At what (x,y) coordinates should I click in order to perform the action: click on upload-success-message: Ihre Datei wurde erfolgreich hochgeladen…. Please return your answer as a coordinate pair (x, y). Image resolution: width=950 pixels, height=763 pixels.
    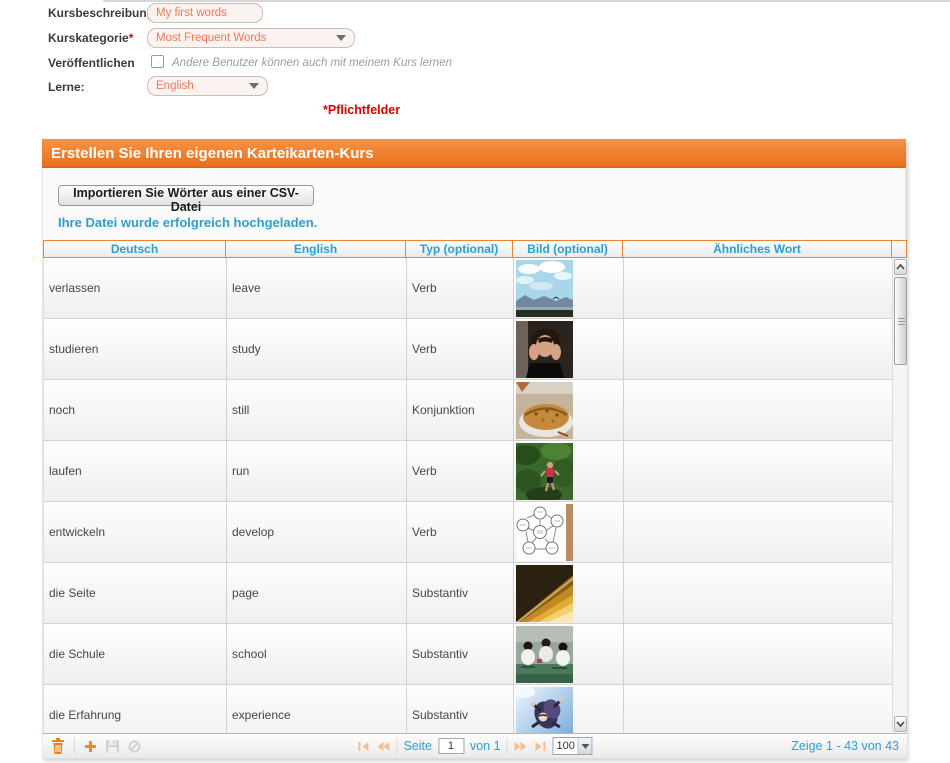
    Looking at the image, I should click on (188, 222).